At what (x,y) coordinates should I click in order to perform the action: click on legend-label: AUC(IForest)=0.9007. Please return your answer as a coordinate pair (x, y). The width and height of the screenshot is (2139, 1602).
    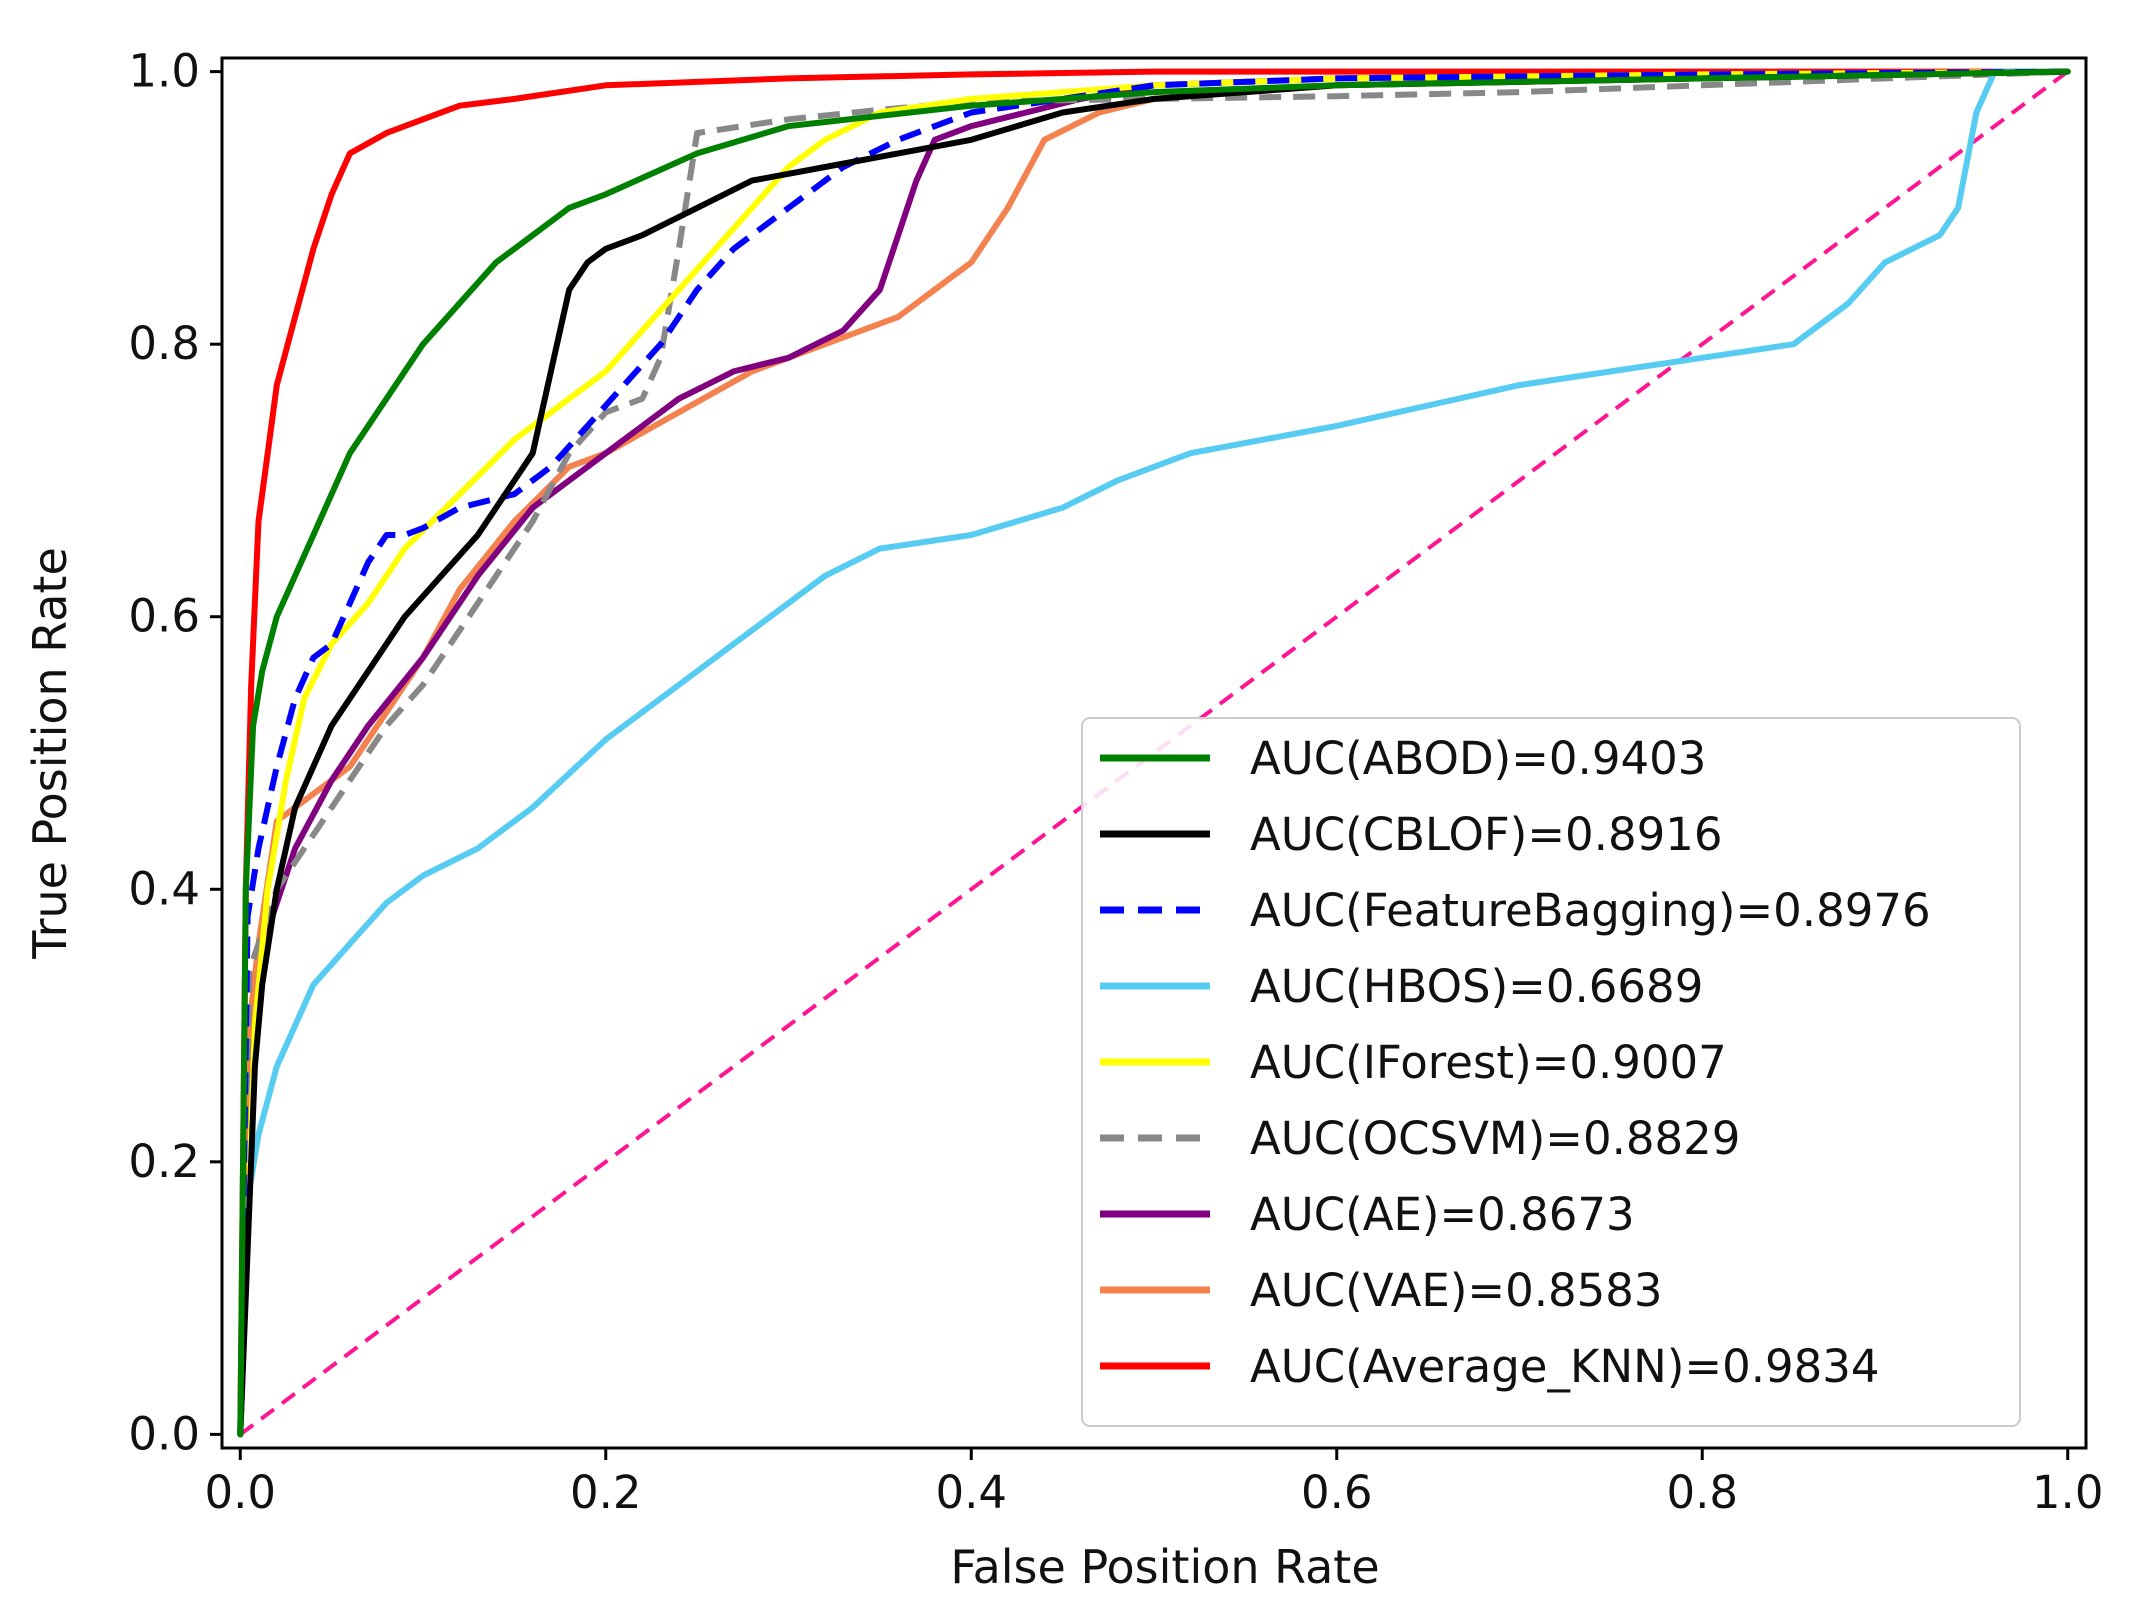
    Looking at the image, I should click on (1488, 1062).